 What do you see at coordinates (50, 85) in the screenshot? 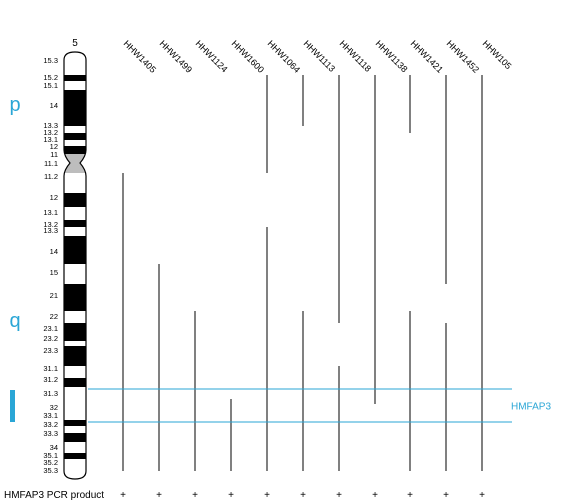
I see `band-label: 15.1` at bounding box center [50, 85].